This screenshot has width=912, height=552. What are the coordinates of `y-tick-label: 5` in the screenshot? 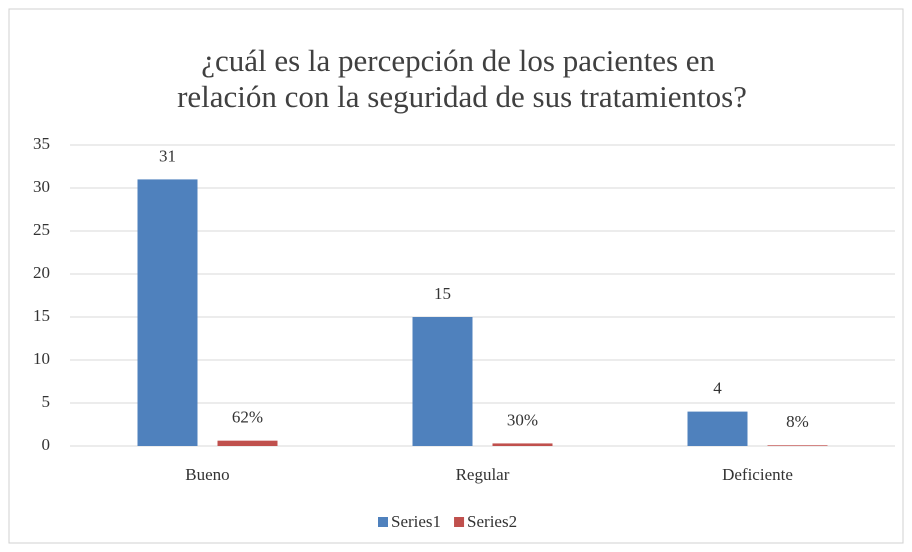 It's located at (46, 401).